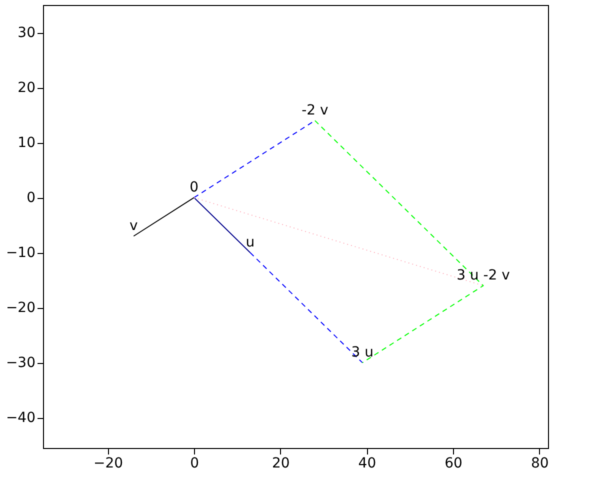 This screenshot has width=600, height=500. I want to click on annotation: u, so click(250, 242).